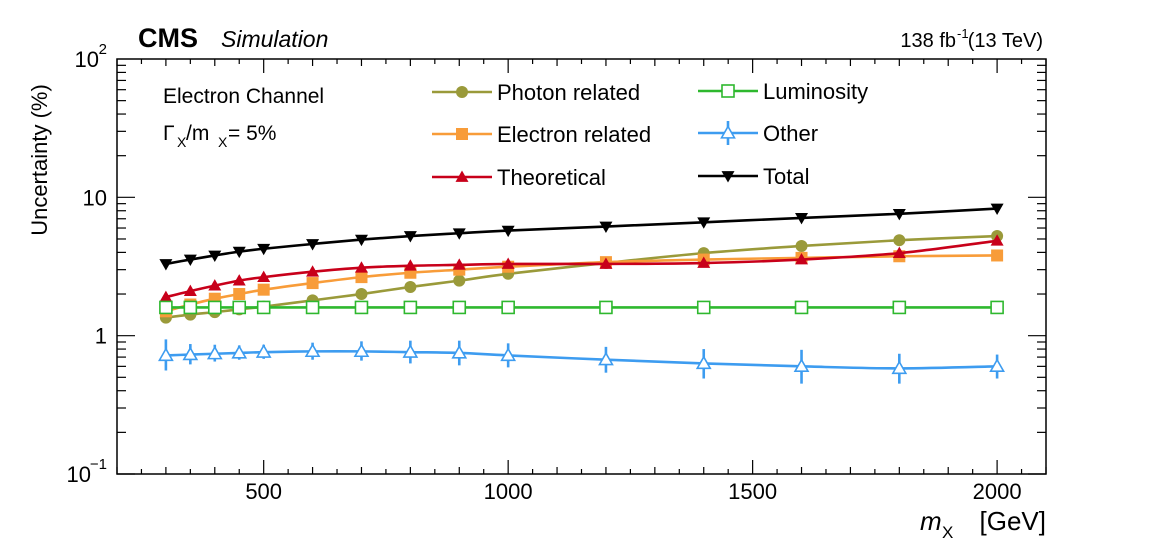  Describe the element at coordinates (551, 177) in the screenshot. I see `legend-label-theoretical: Theoretical` at that location.